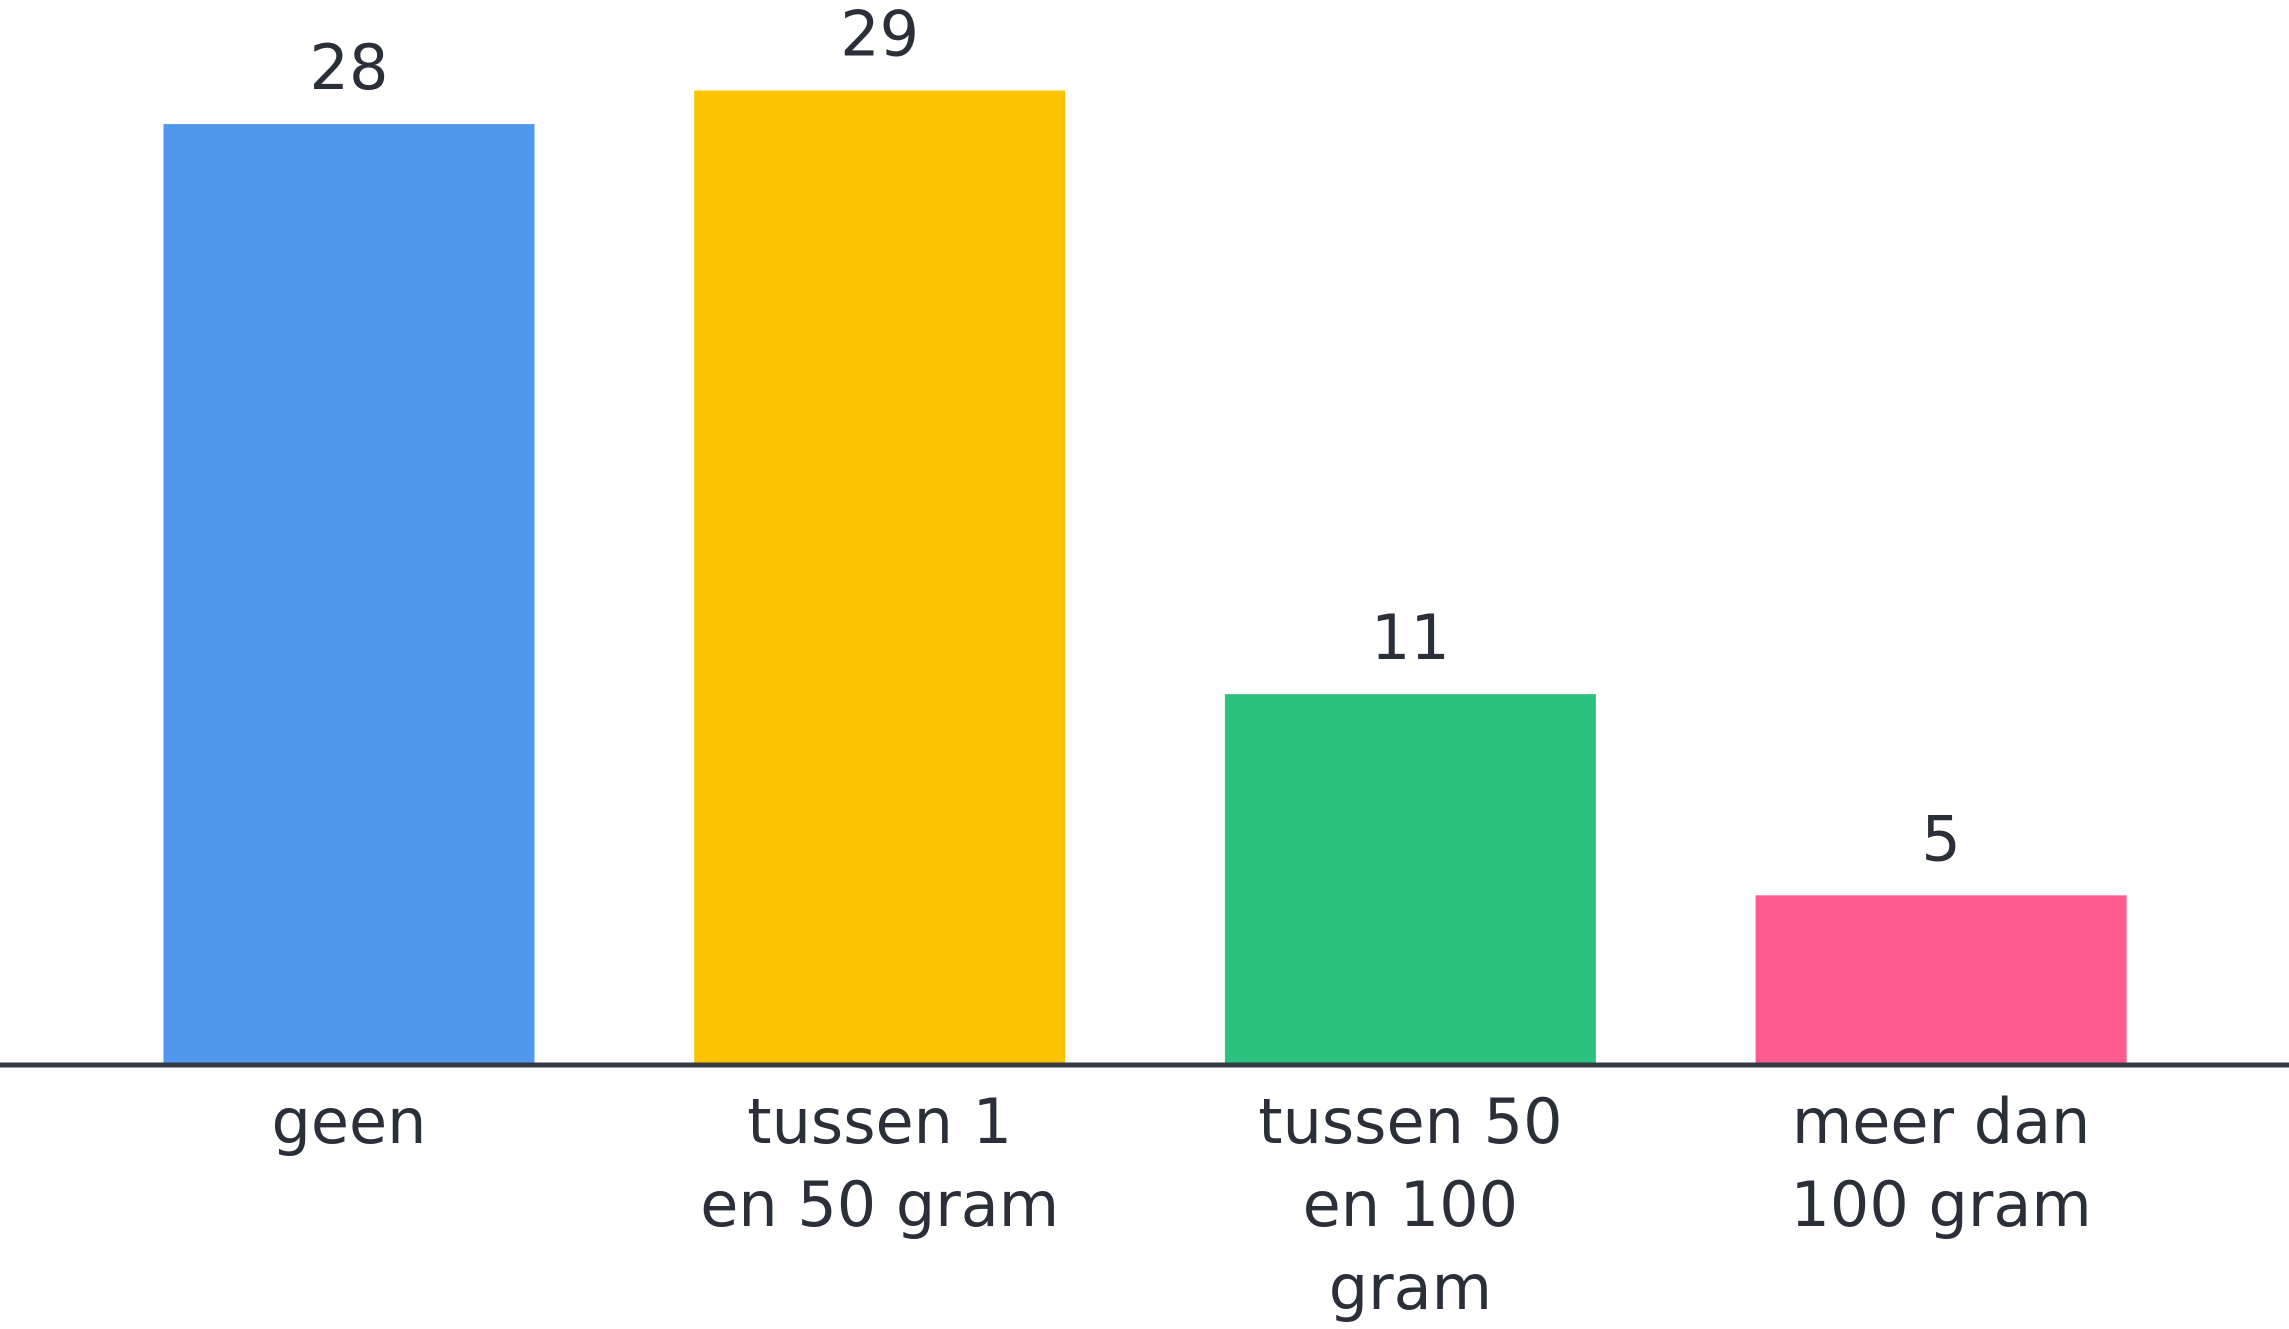 The height and width of the screenshot is (1329, 2289). I want to click on value-label: 28, so click(349, 67).